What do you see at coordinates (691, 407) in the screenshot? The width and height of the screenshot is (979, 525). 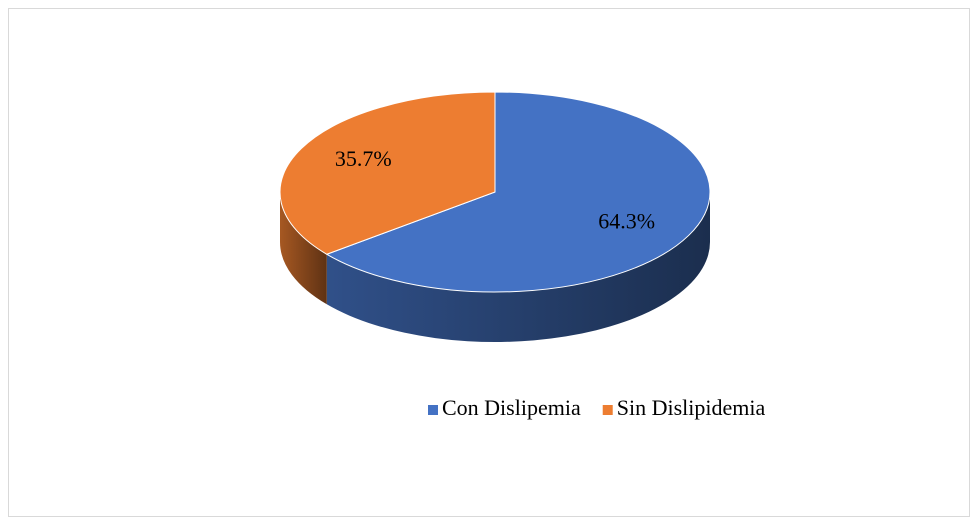 I see `legend-label: Sin Dislipidemia` at bounding box center [691, 407].